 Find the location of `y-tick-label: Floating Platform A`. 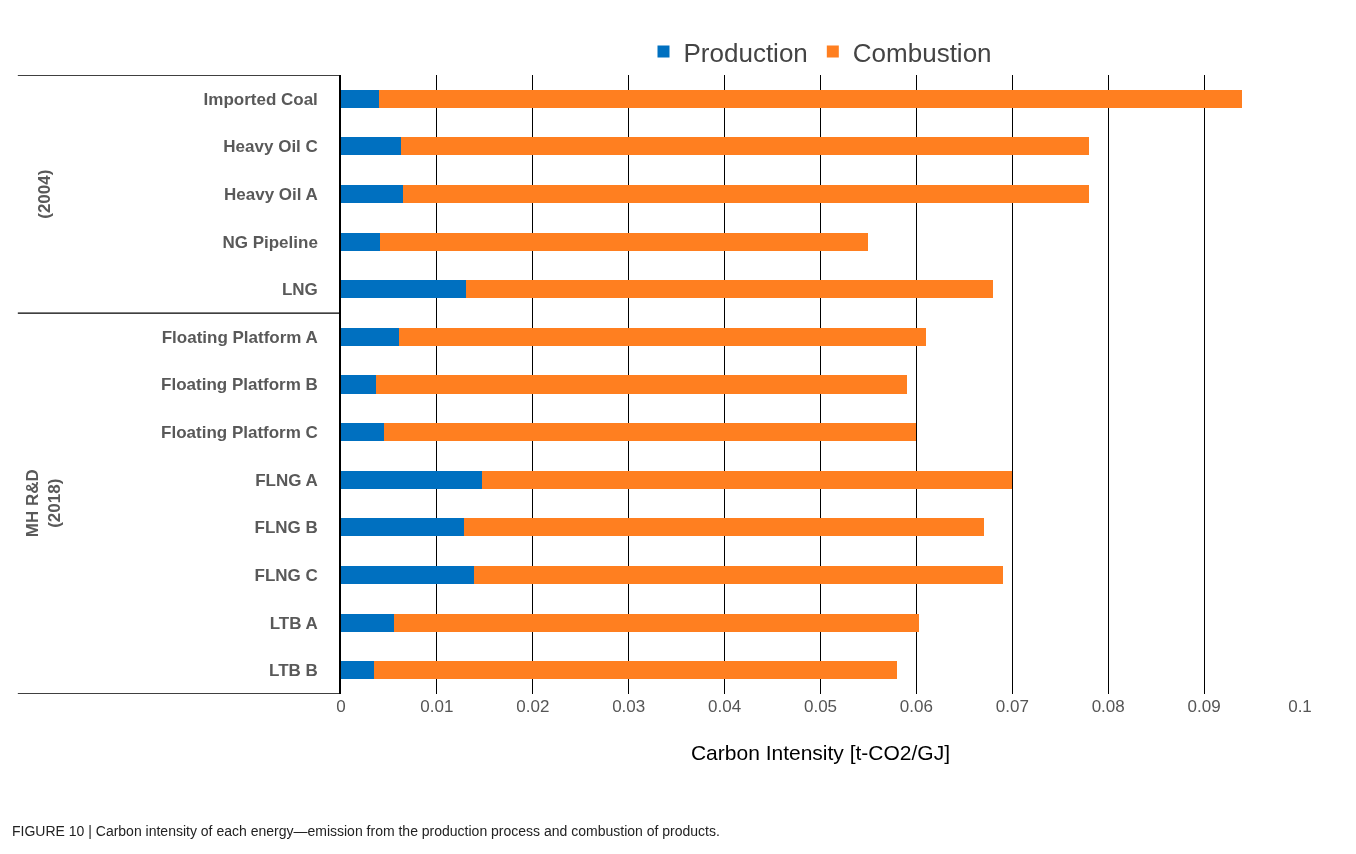

y-tick-label: Floating Platform A is located at coordinates (239, 337).